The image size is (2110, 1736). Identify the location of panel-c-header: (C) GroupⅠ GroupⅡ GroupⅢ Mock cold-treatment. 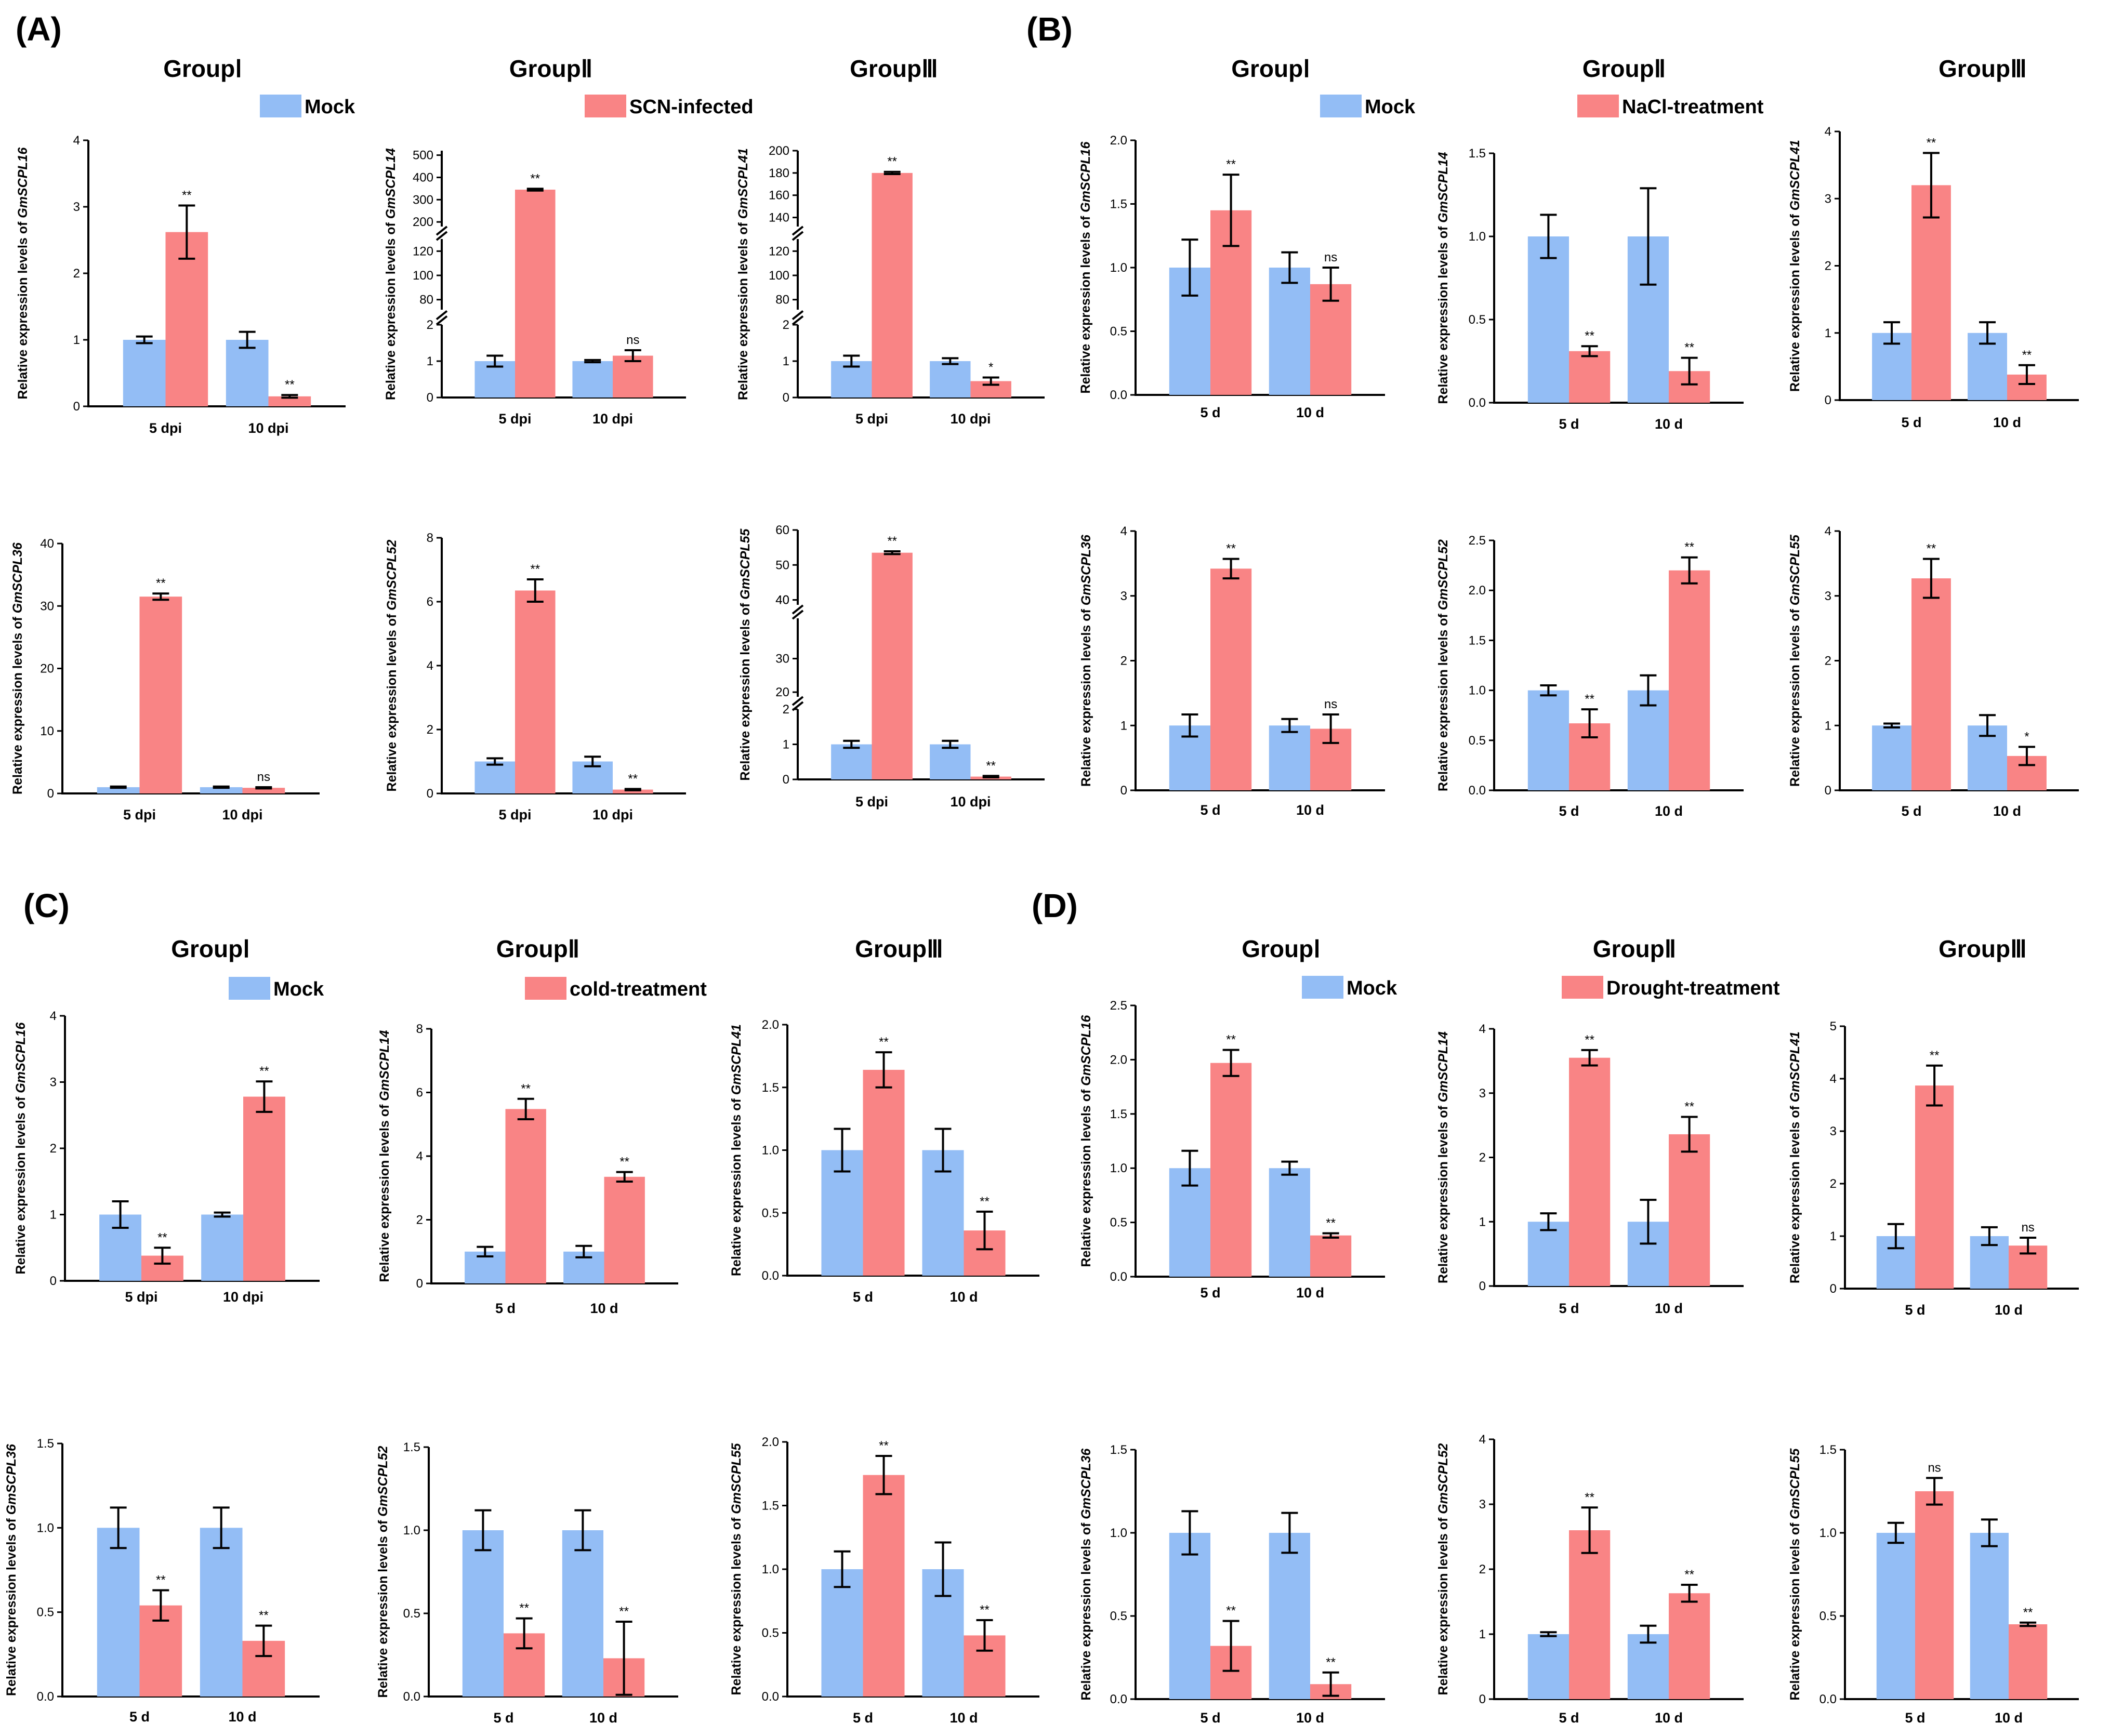
(483, 944).